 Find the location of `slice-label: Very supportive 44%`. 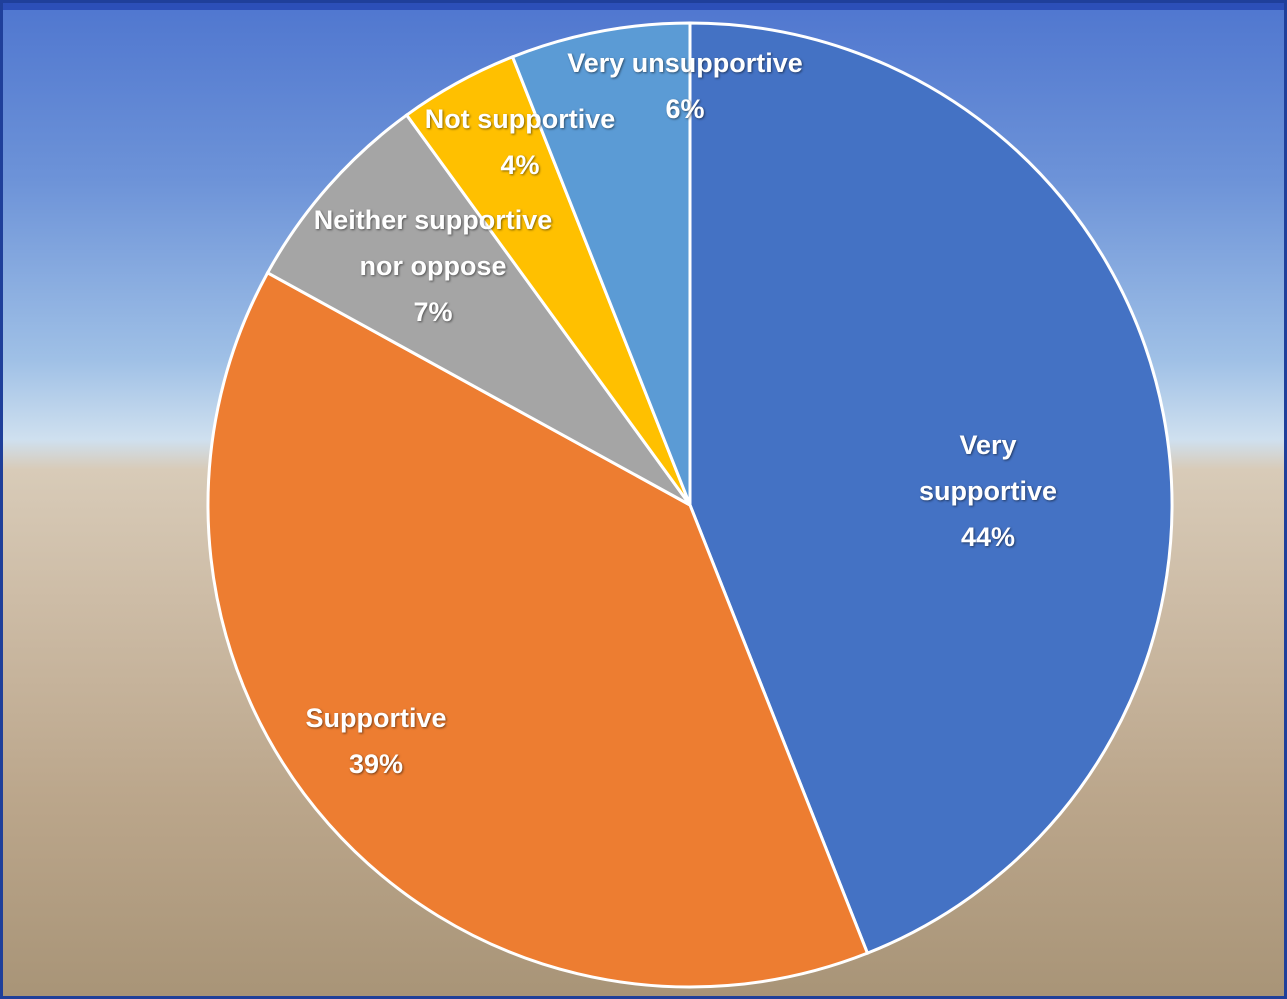

slice-label: Very supportive 44% is located at coordinates (988, 491).